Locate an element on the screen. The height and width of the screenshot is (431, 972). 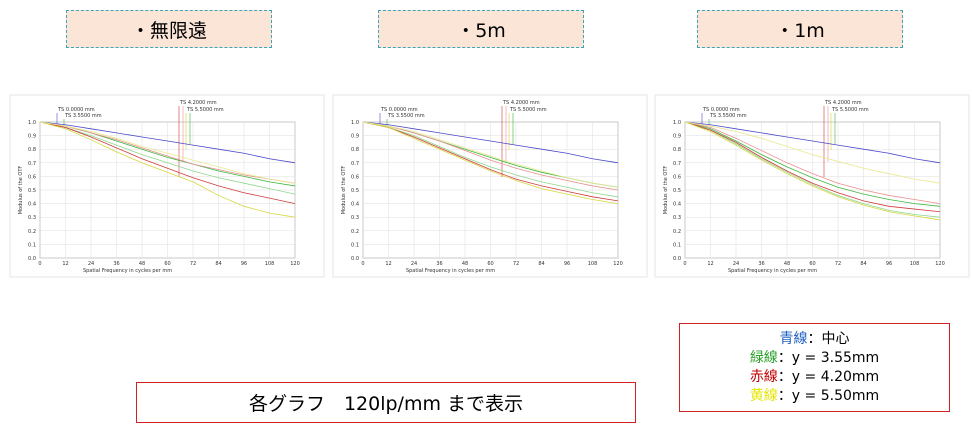
annotation: TS 3.5500 mm is located at coordinates (406, 116).